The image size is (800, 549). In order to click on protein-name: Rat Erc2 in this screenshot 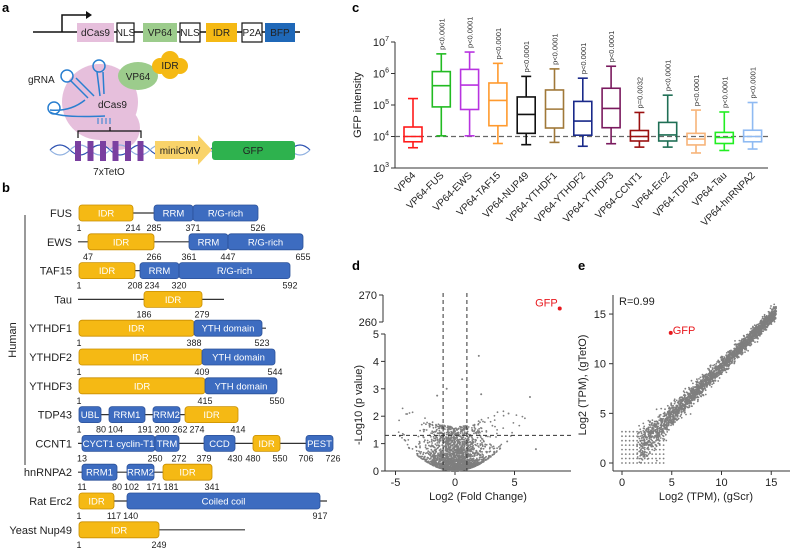, I will do `click(50, 502)`.